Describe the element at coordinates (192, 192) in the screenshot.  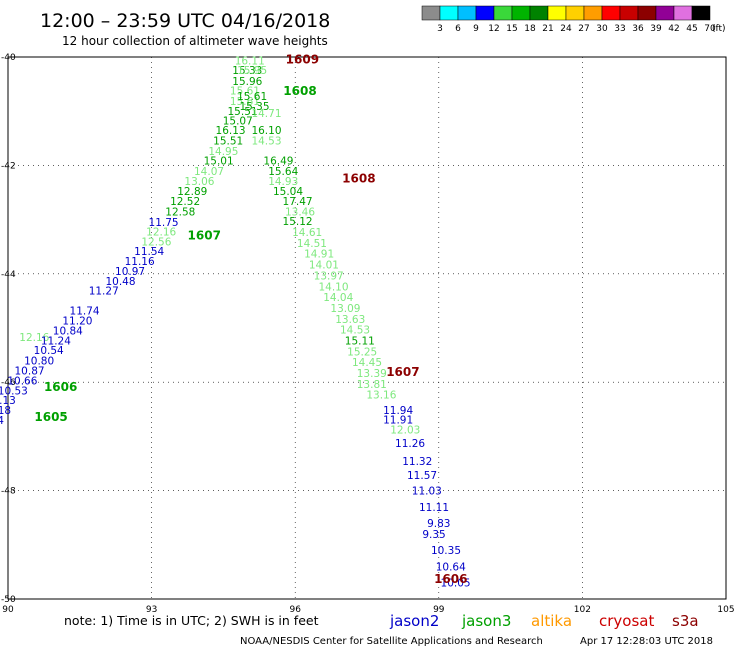
I see `swh-point-label: 12.89` at that location.